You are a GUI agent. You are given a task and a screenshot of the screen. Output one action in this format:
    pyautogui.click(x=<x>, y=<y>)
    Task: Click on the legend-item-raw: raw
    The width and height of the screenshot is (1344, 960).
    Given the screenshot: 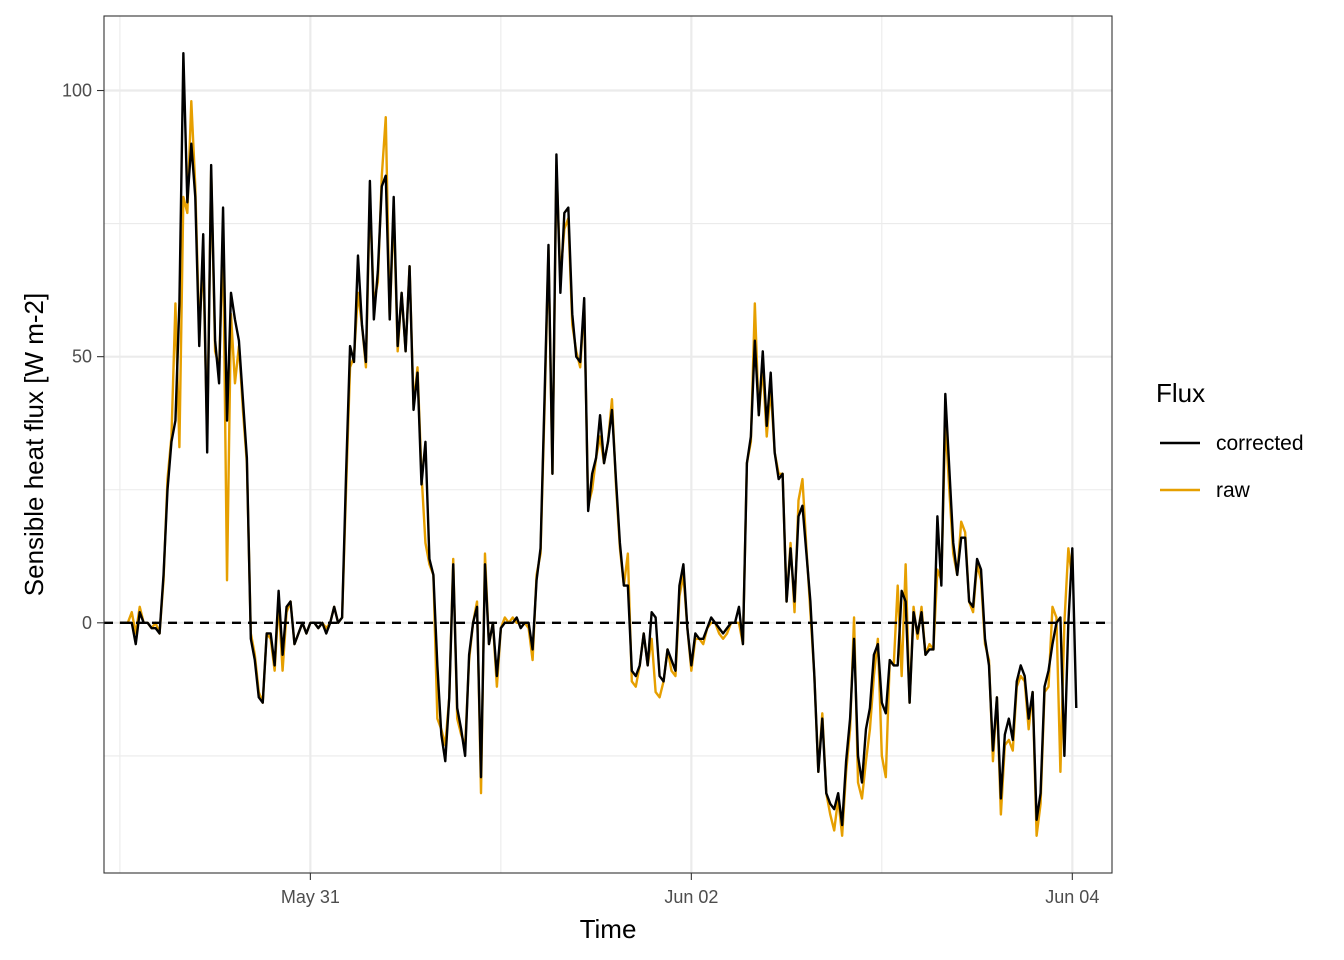 What is the action you would take?
    pyautogui.click(x=1205, y=490)
    